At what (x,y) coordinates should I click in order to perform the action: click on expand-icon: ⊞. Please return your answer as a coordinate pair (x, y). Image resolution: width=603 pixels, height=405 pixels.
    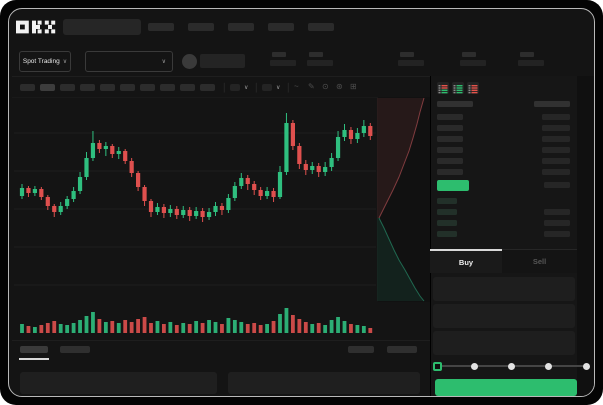
    Looking at the image, I should click on (353, 86).